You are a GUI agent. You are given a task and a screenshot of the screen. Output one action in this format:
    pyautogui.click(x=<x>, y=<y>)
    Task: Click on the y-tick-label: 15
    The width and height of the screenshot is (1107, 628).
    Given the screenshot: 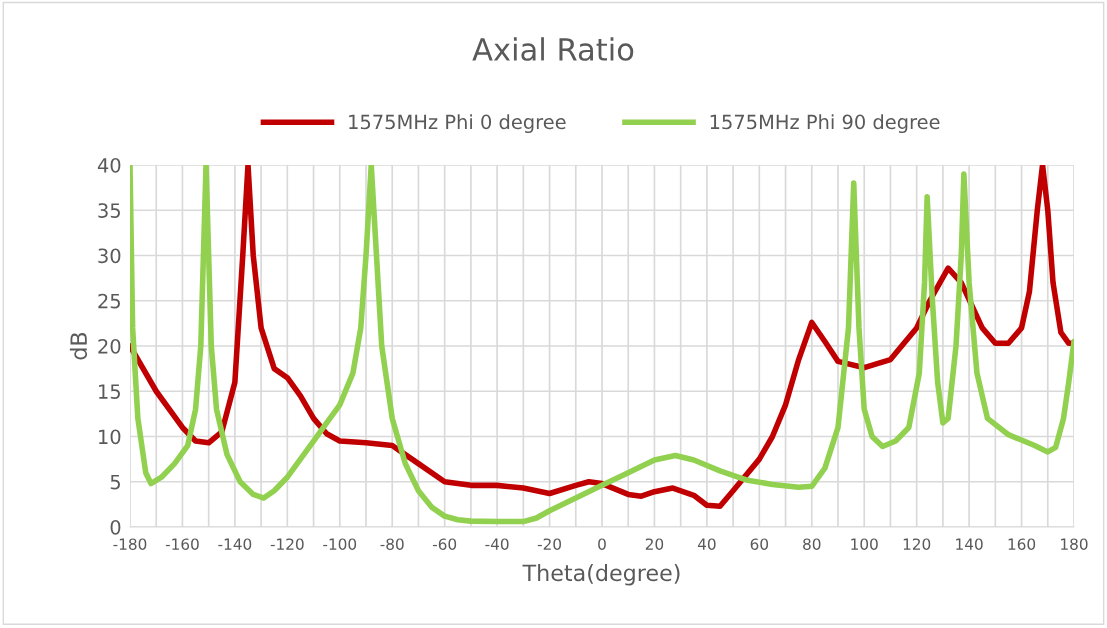 What is the action you would take?
    pyautogui.click(x=109, y=391)
    